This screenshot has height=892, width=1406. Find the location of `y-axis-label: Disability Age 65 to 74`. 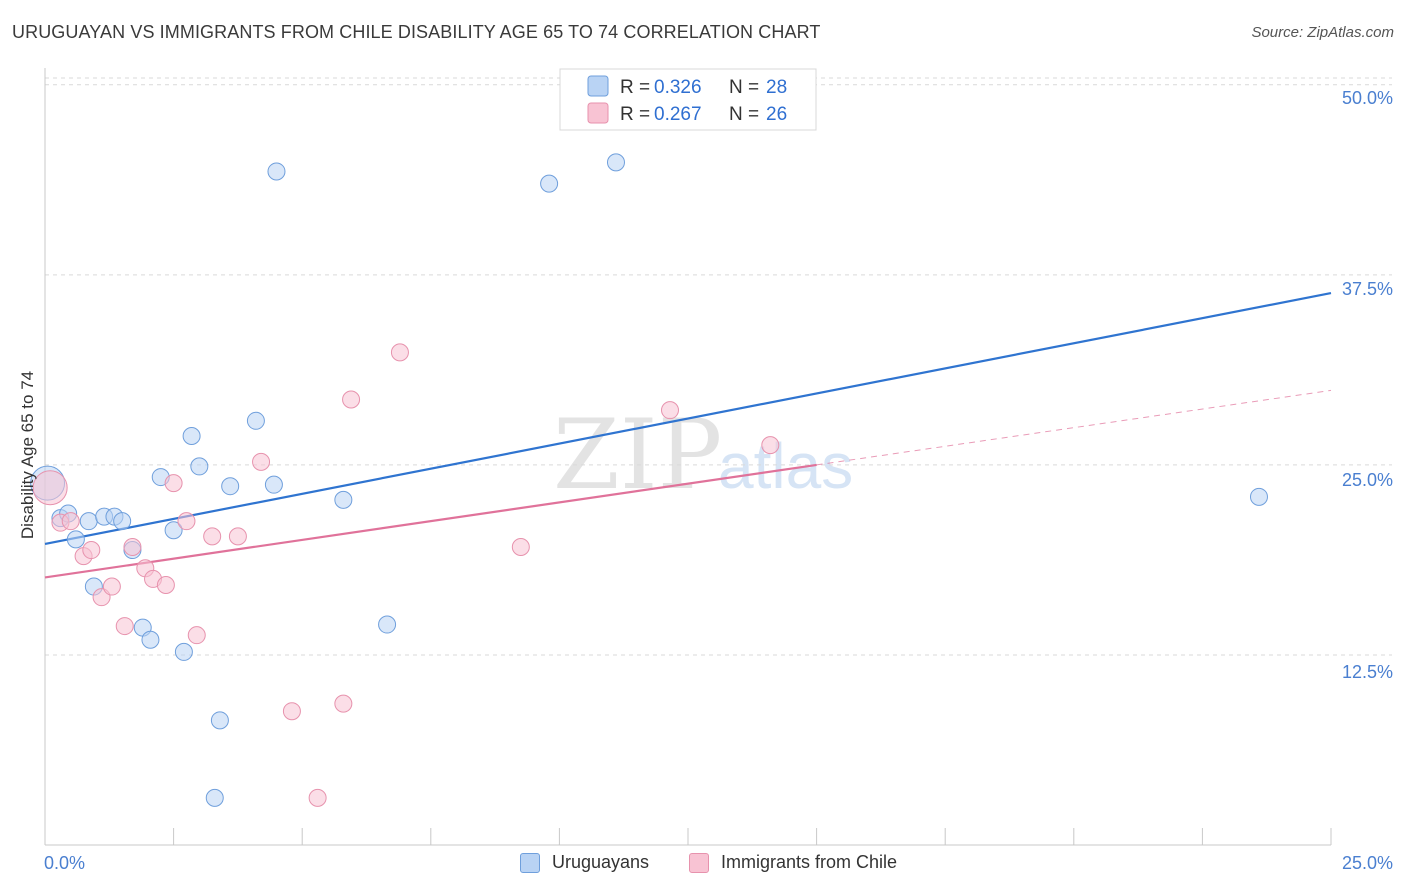

y-axis-label: Disability Age 65 to 74 is located at coordinates (27, 455).